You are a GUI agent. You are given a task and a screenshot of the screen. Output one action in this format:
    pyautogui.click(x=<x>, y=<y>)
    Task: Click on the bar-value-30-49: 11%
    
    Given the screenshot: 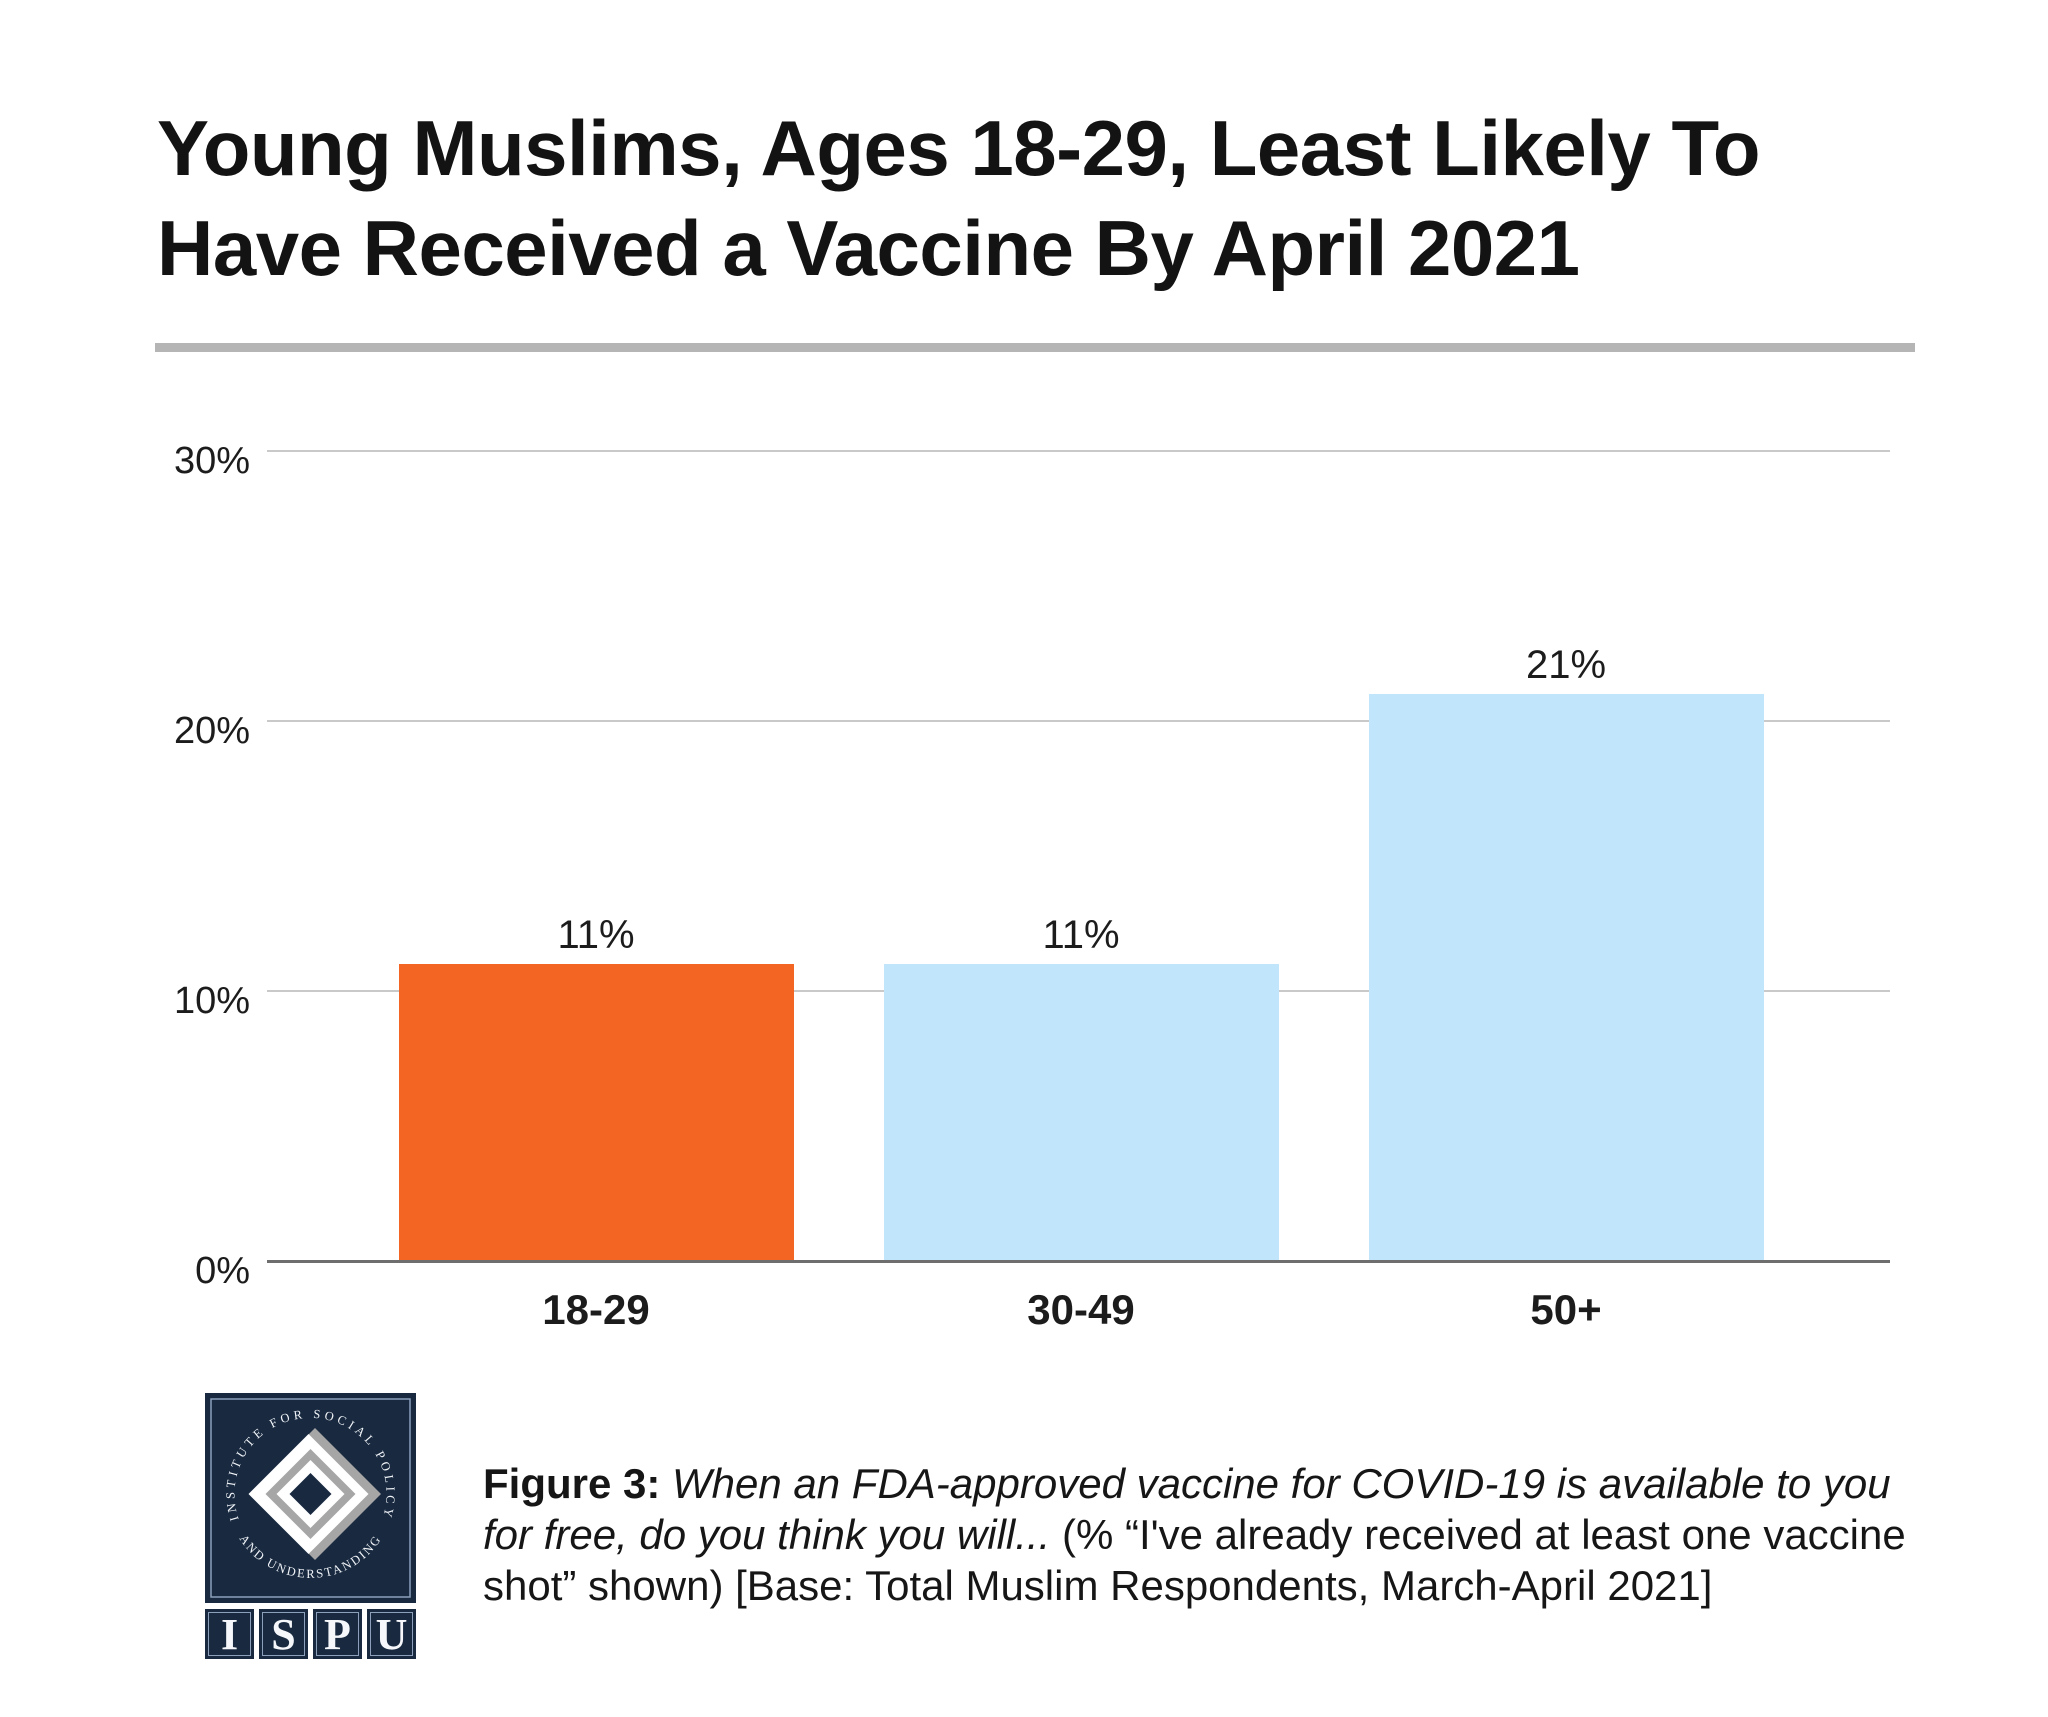 What is the action you would take?
    pyautogui.click(x=1081, y=935)
    